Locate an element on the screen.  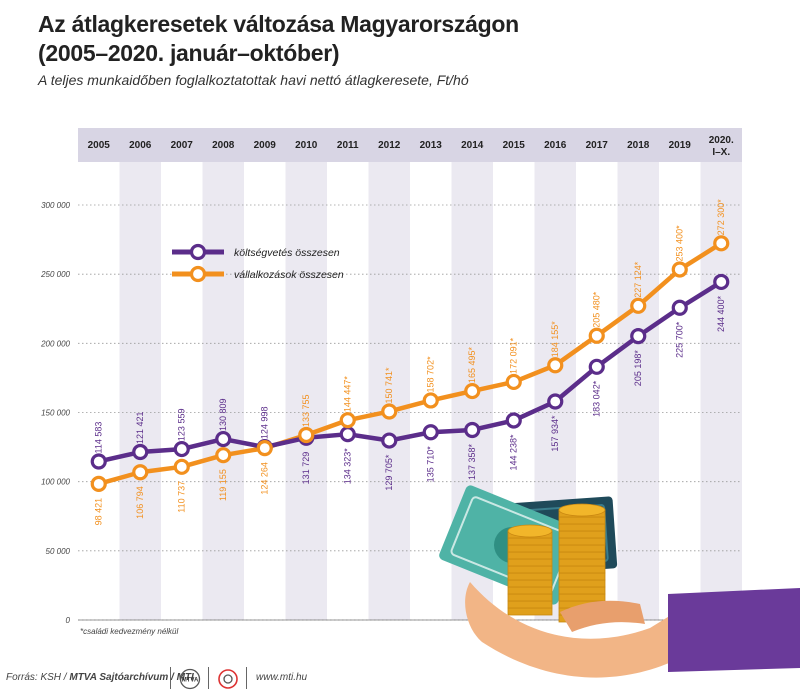
x-tick-label: 2014 is located at coordinates (472, 145).